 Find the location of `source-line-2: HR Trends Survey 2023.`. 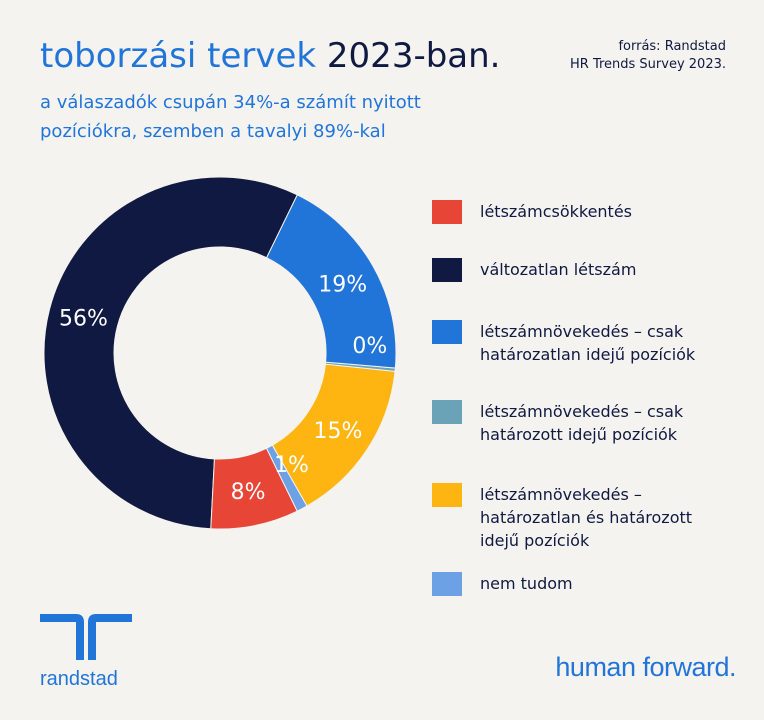

source-line-2: HR Trends Survey 2023. is located at coordinates (648, 64).